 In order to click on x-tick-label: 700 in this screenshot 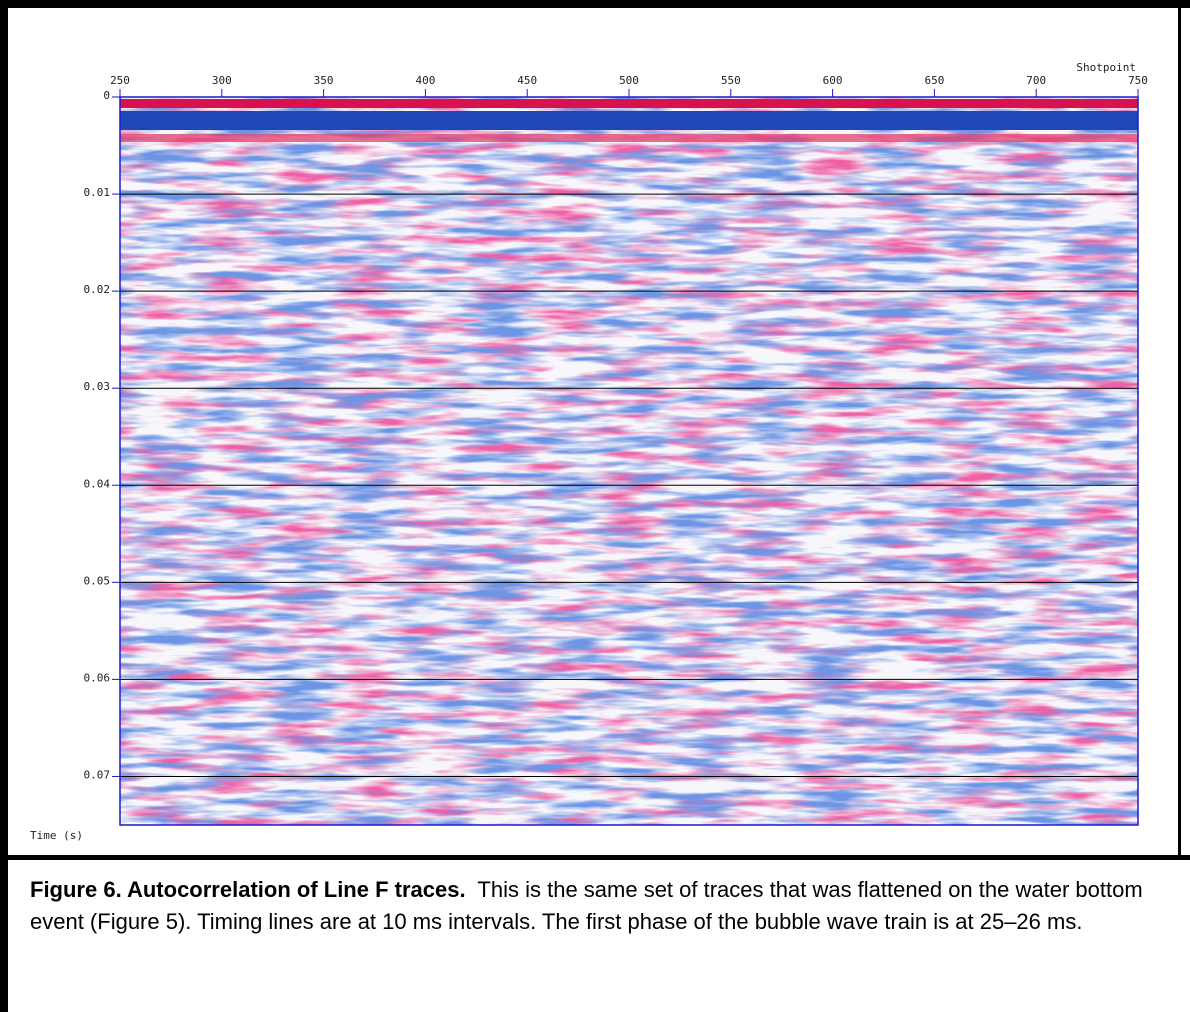, I will do `click(1036, 80)`.